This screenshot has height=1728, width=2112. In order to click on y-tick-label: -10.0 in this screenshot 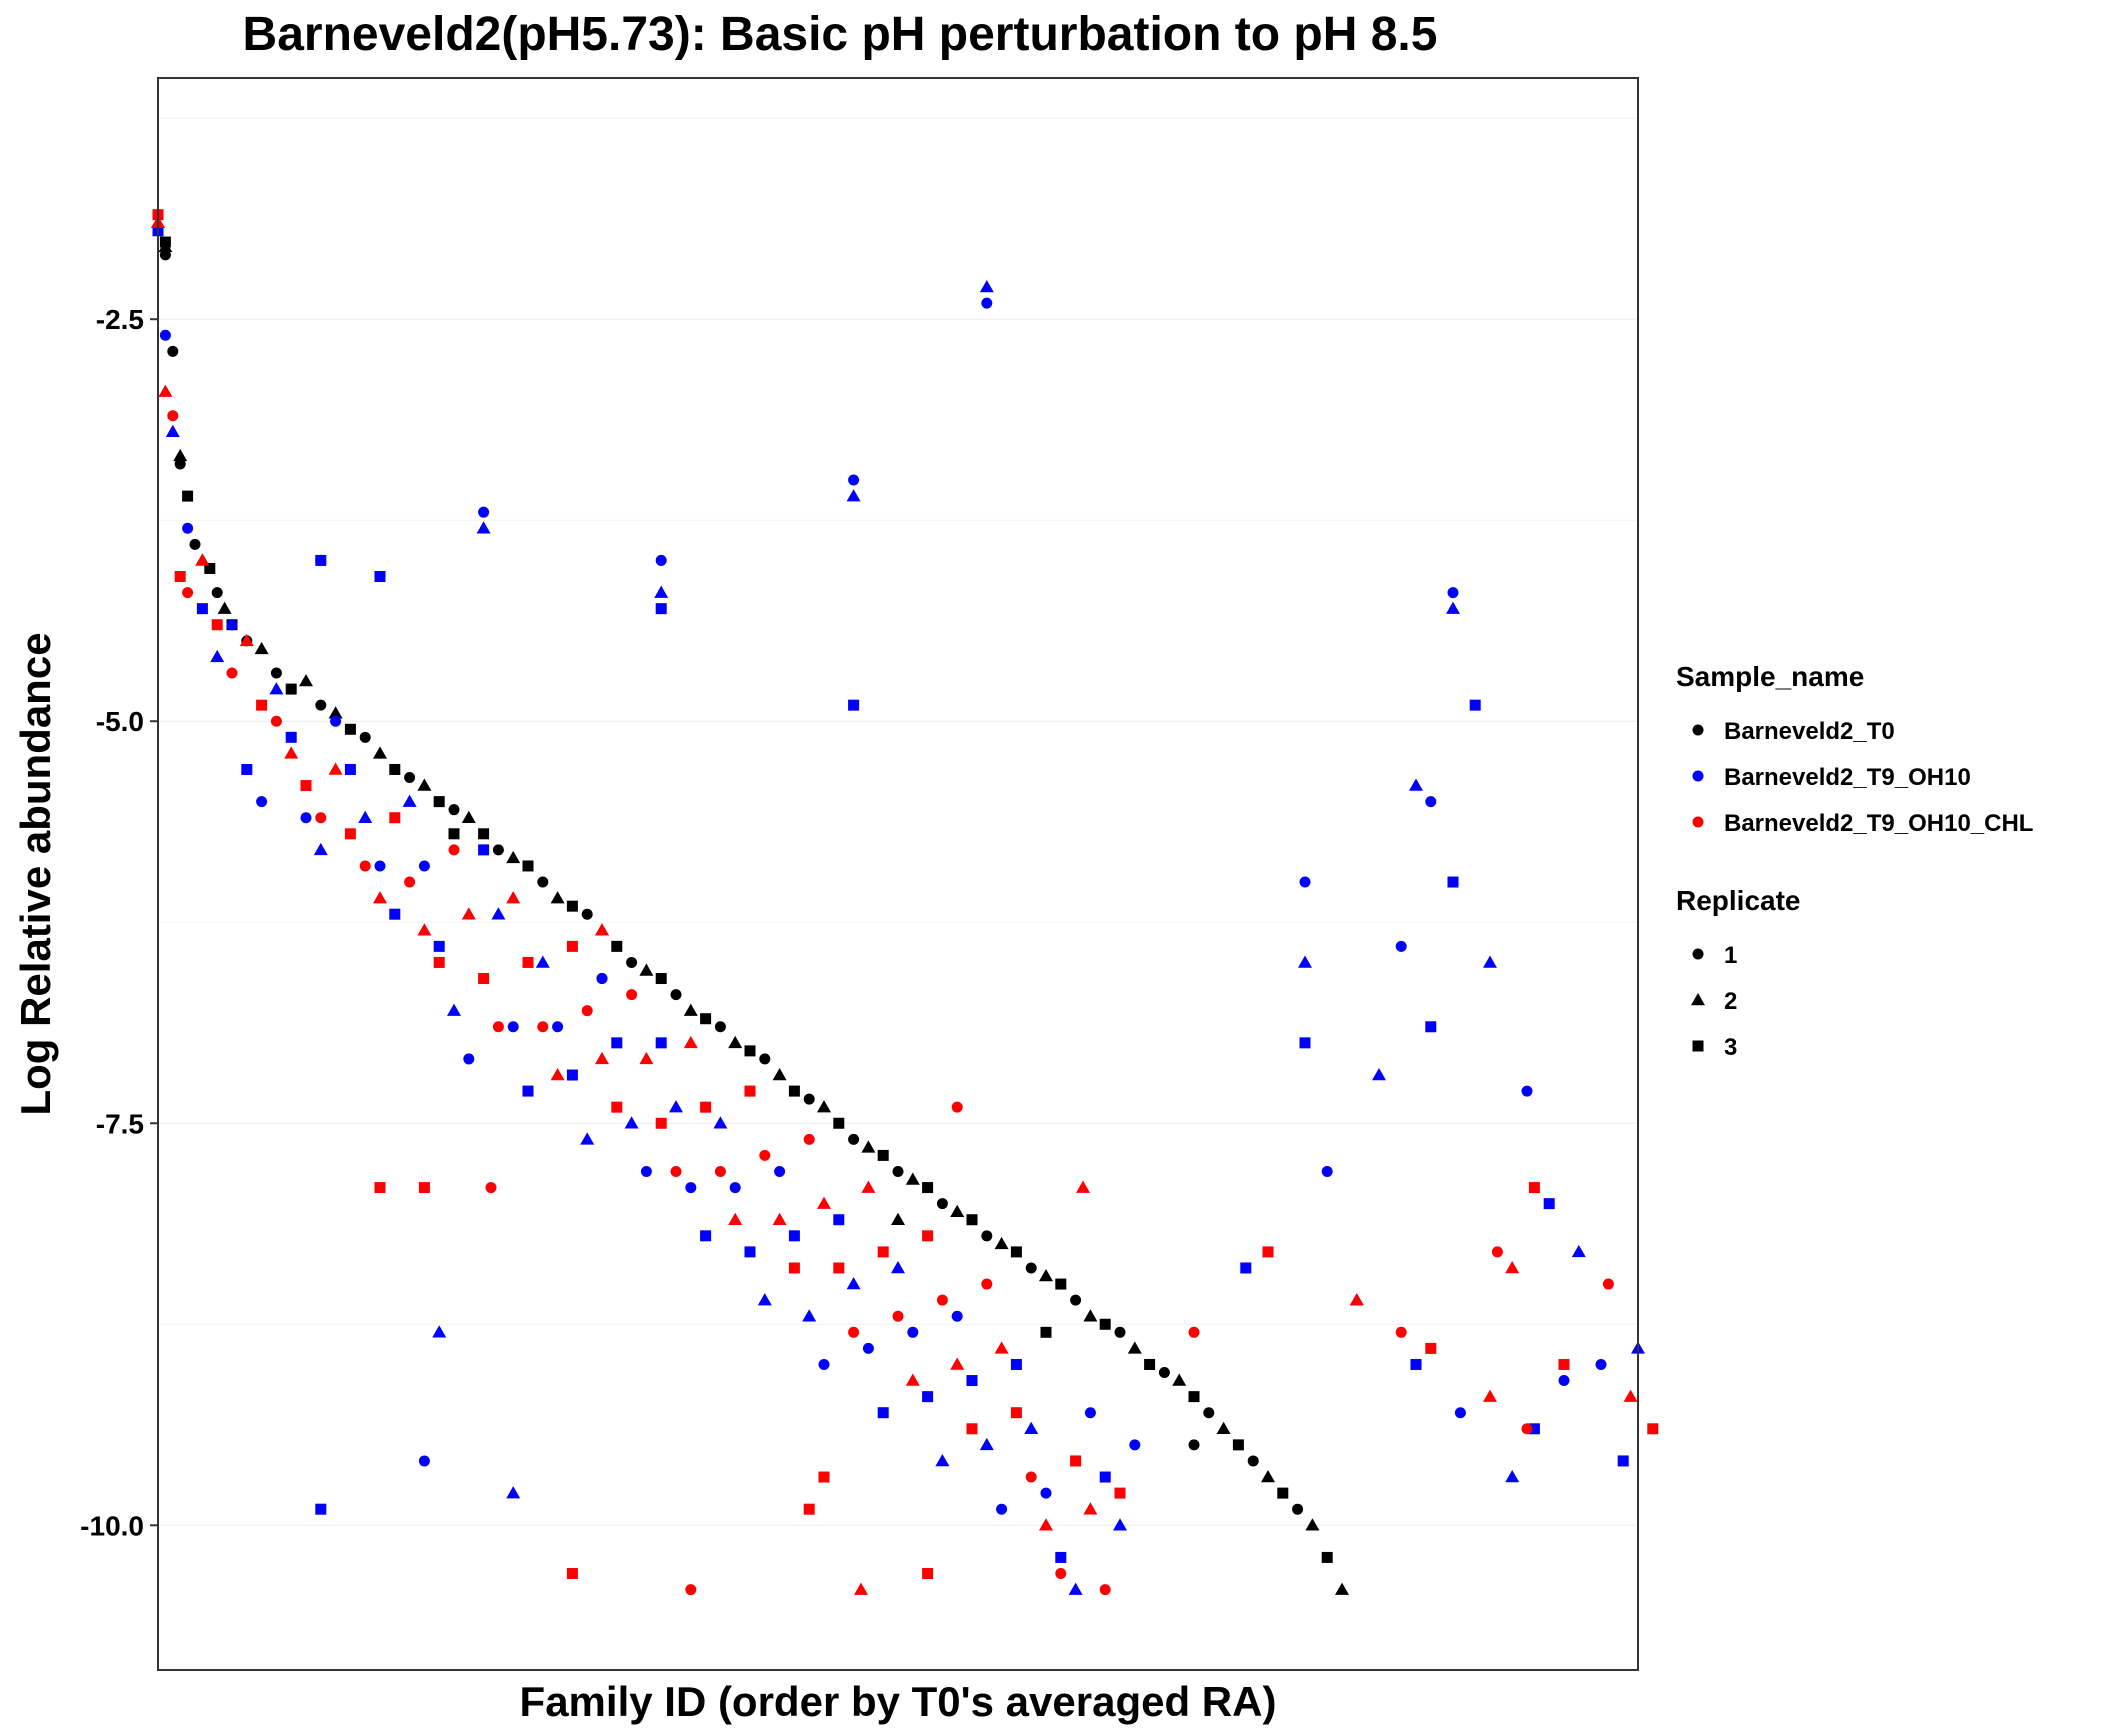, I will do `click(112, 1525)`.